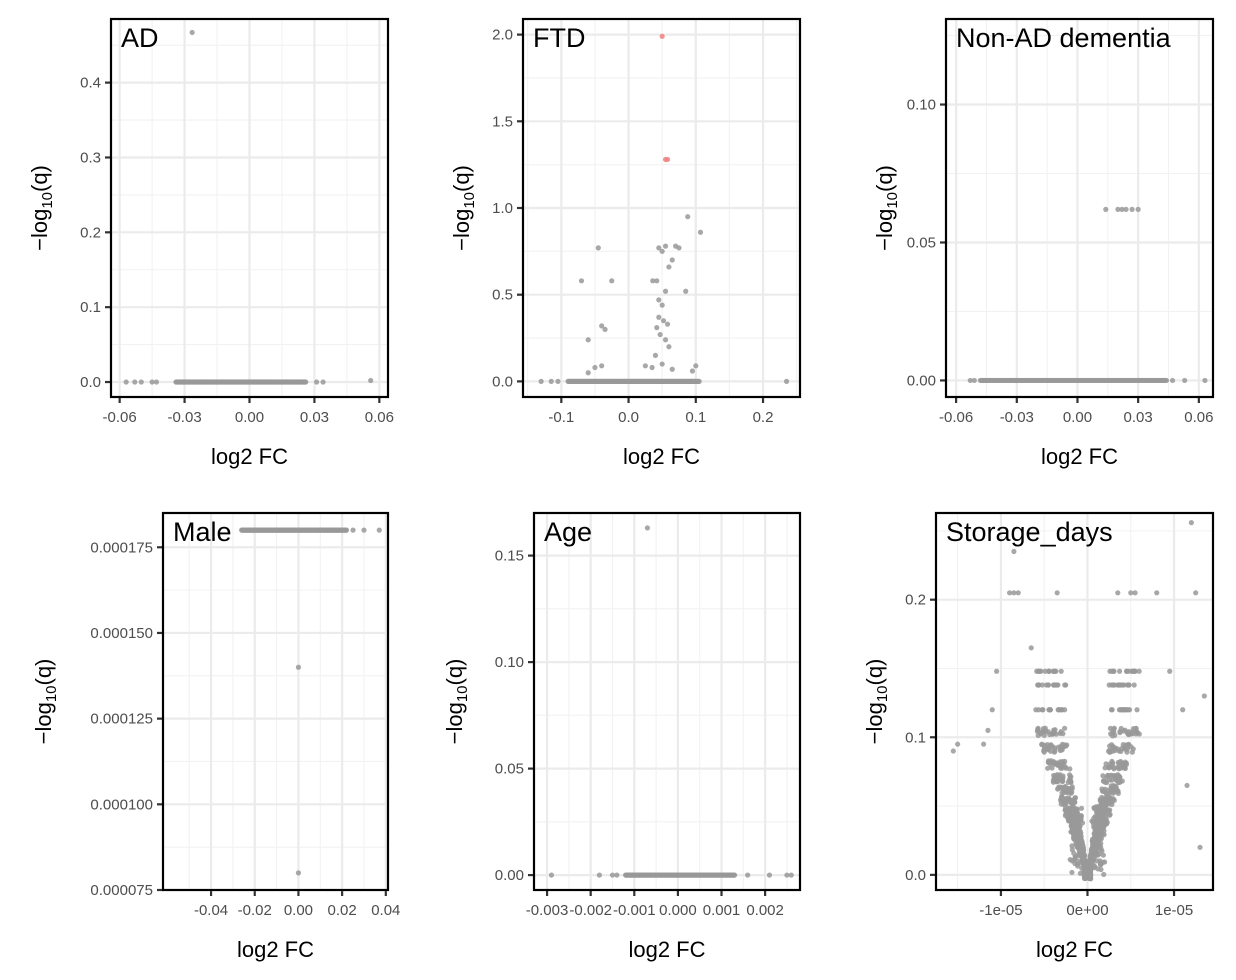 This screenshot has height=980, width=1236. Describe the element at coordinates (661, 456) in the screenshot. I see `x-axis-title: log2 FC` at that location.